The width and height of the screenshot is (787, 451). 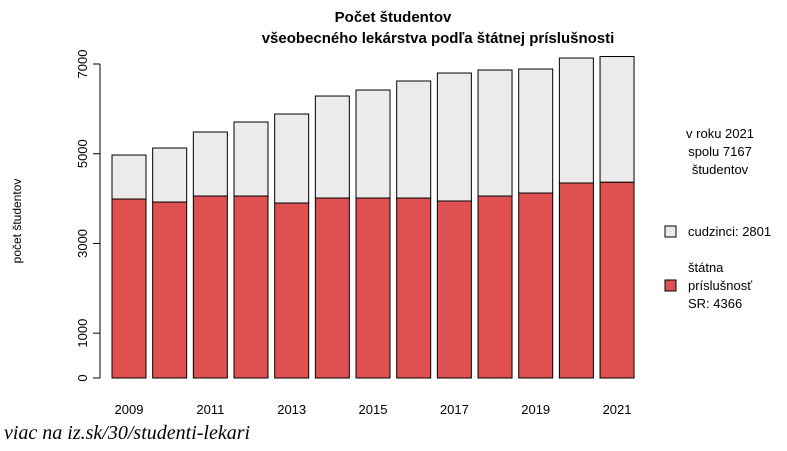 I want to click on legend-label: príslušnosť, so click(x=720, y=285).